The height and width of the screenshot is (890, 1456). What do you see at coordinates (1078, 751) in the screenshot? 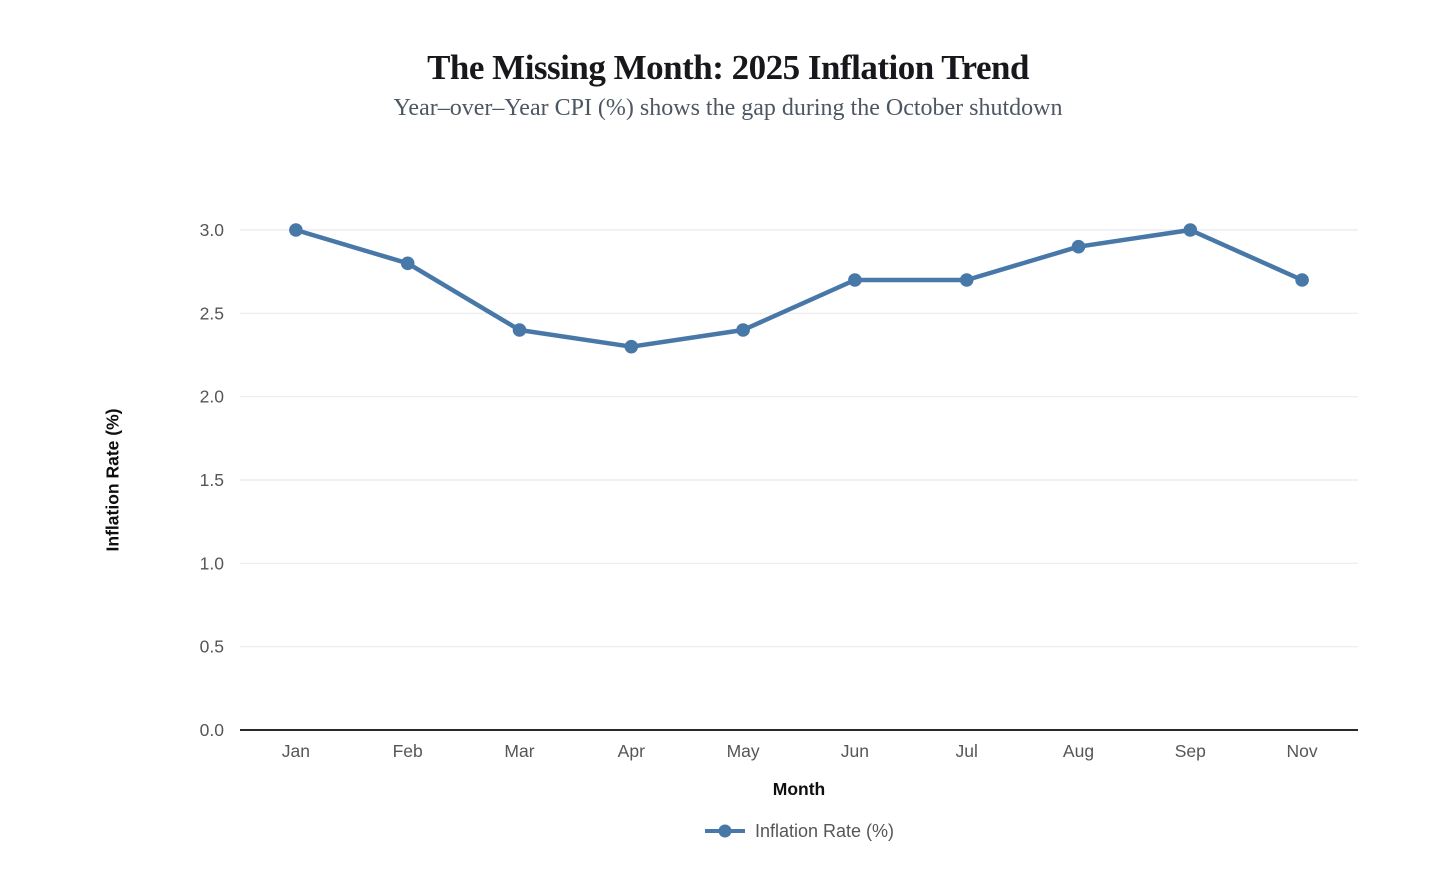
I see `x-tick-label: Aug` at bounding box center [1078, 751].